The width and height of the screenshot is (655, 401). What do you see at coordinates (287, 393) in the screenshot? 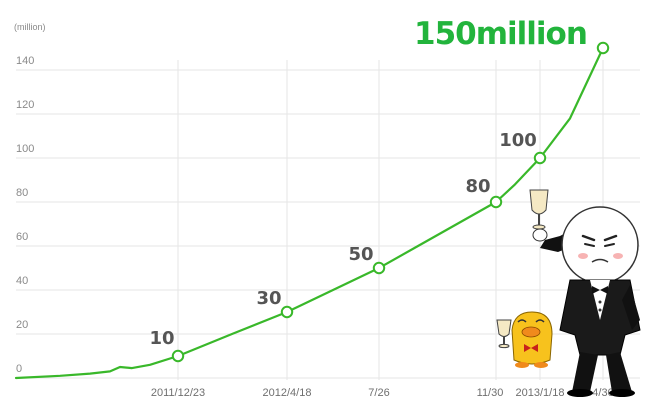
I see `x-tick-label: 2012/4/18` at bounding box center [287, 393].